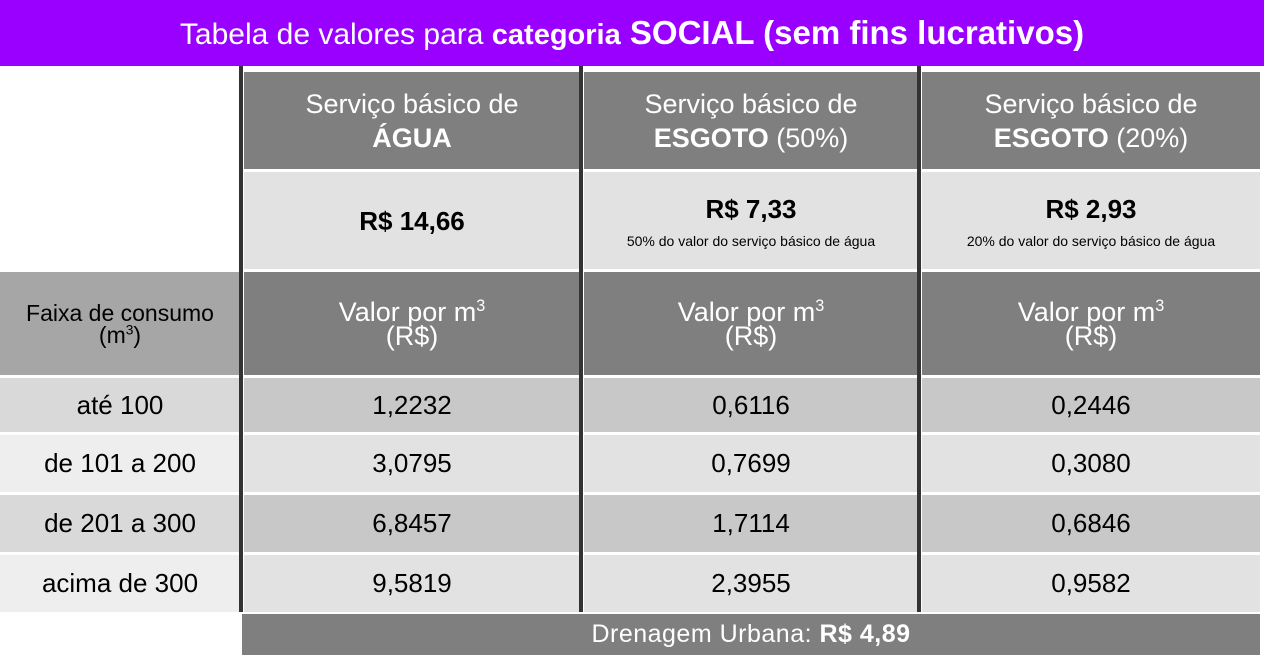 The width and height of the screenshot is (1264, 657). What do you see at coordinates (1091, 405) in the screenshot?
I see `row-value-esgoto-20: 0,2446` at bounding box center [1091, 405].